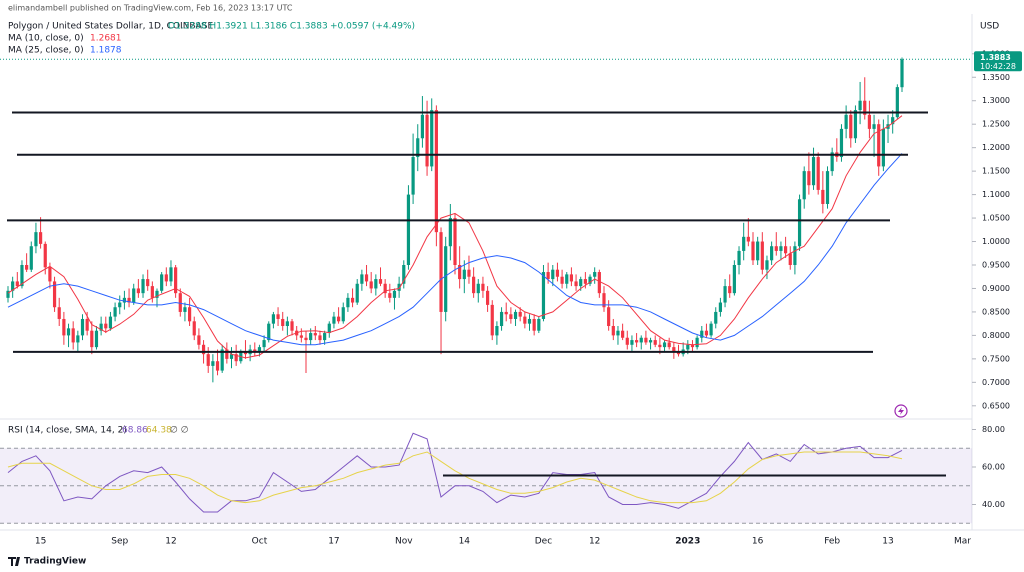  What do you see at coordinates (996, 264) in the screenshot?
I see `y-tick-label: 0.9500` at bounding box center [996, 264].